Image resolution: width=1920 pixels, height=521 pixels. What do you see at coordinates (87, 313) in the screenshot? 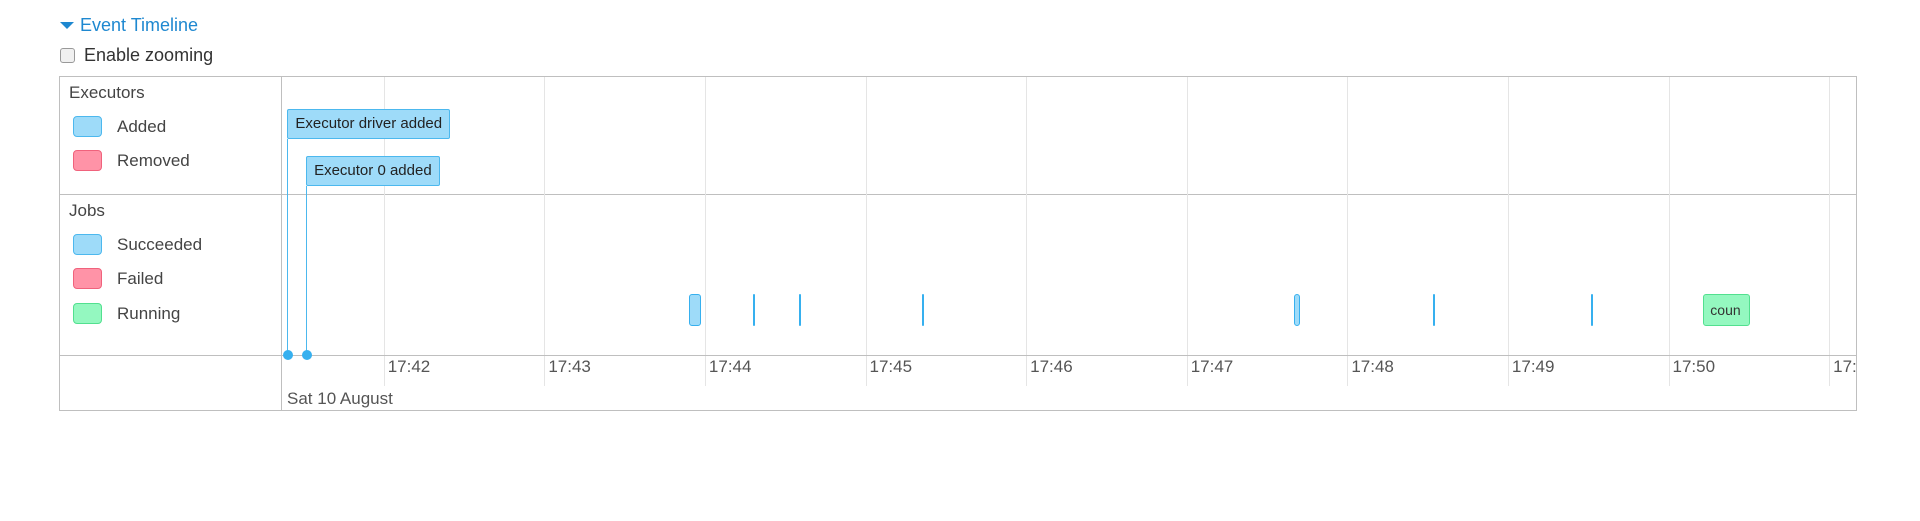
I see `legend-swatch-green` at bounding box center [87, 313].